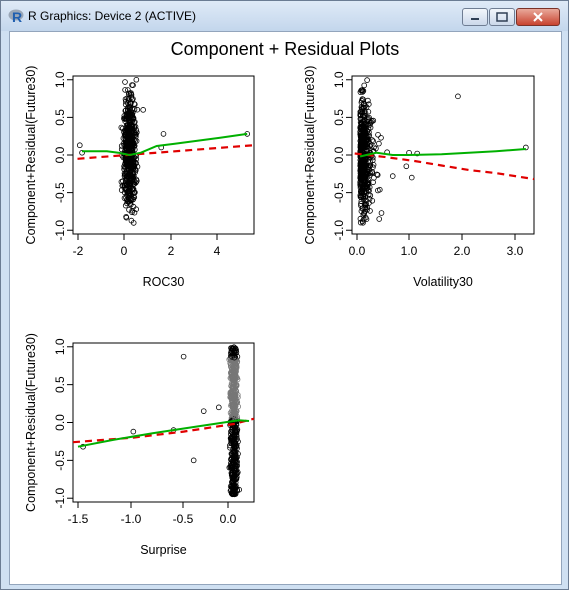 This screenshot has height=590, width=569. I want to click on minimize-button, so click(475, 17).